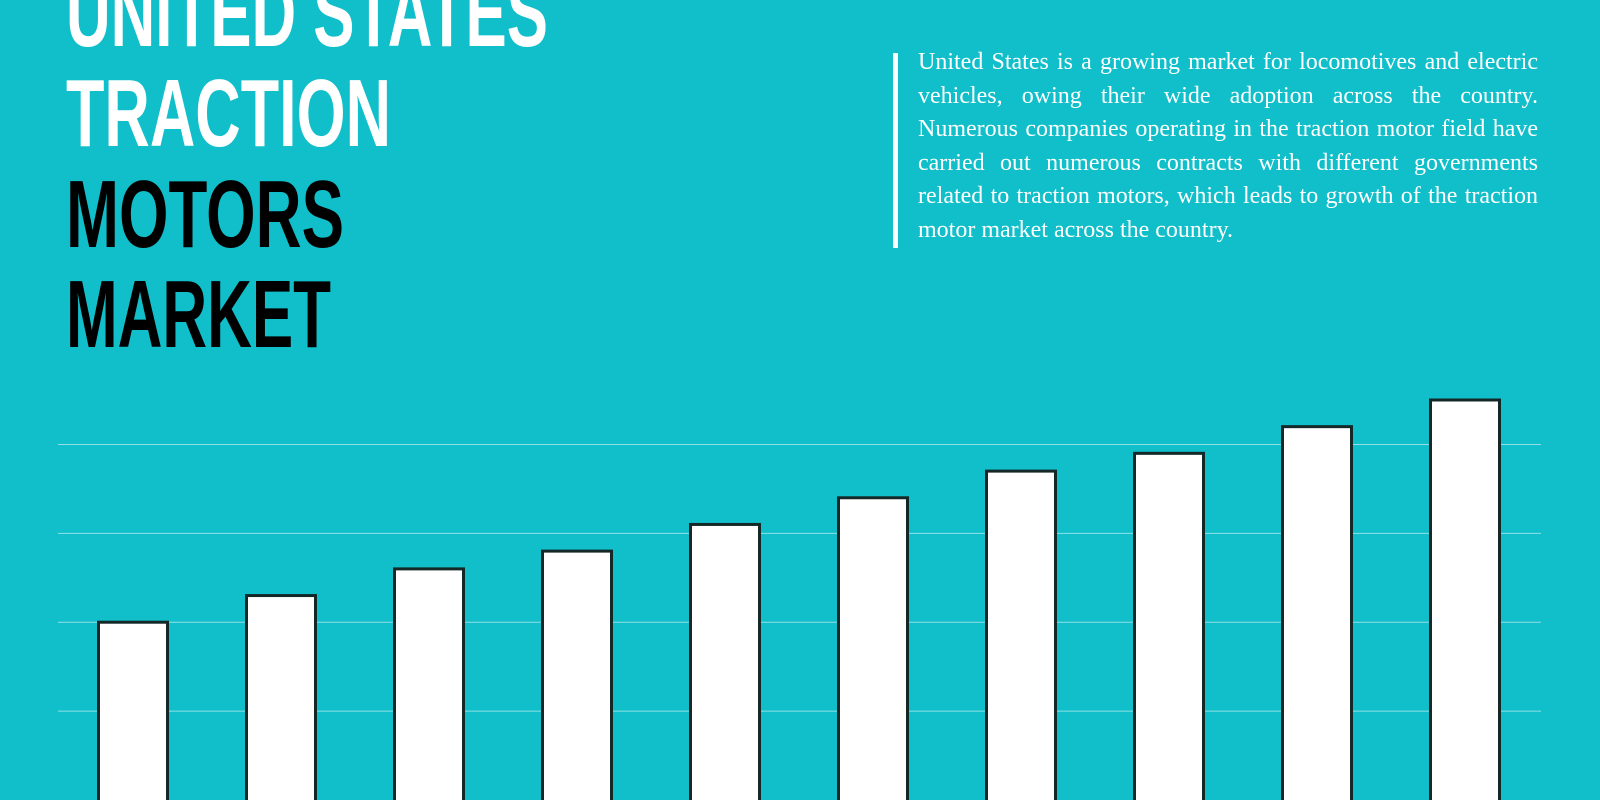 This screenshot has width=1600, height=800. Describe the element at coordinates (205, 214) in the screenshot. I see `title-line: MOTORS` at that location.